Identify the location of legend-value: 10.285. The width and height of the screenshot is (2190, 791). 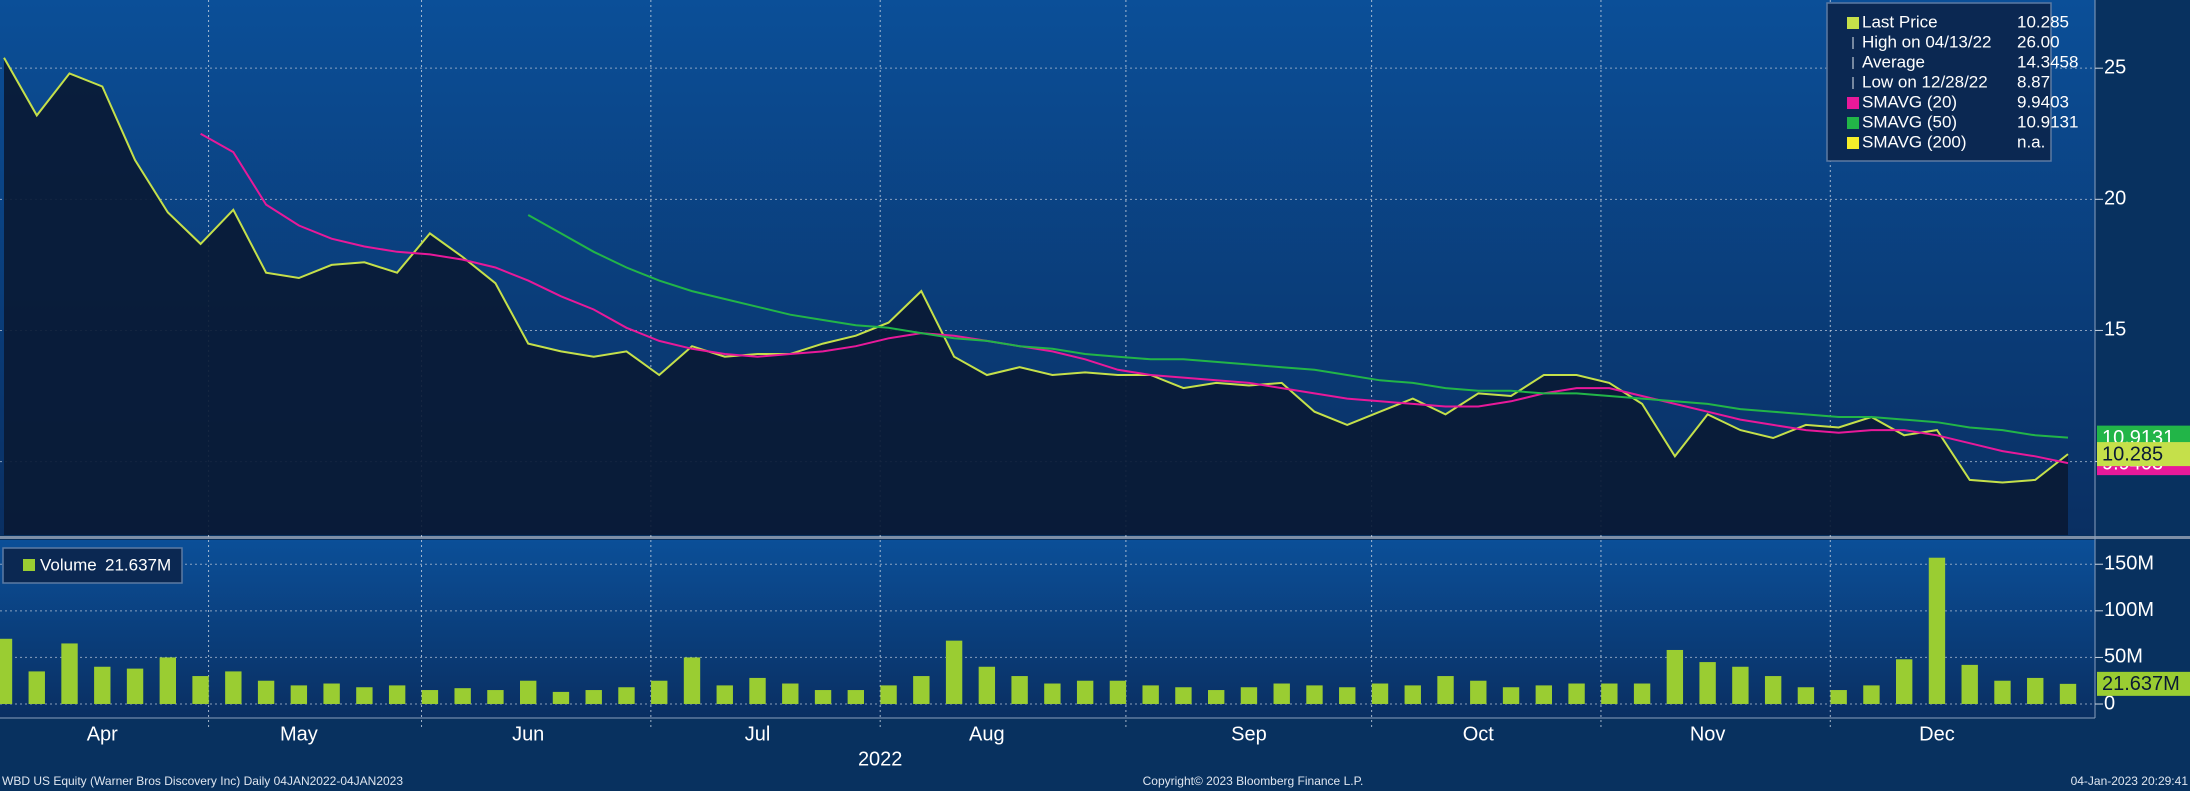
(2043, 21).